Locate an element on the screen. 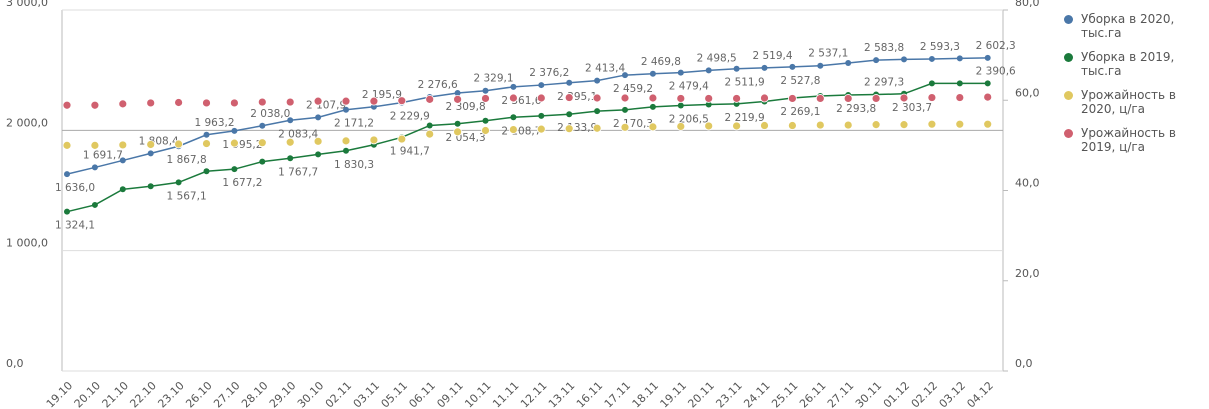  x-tick-label: 25.11 is located at coordinates (784, 394).